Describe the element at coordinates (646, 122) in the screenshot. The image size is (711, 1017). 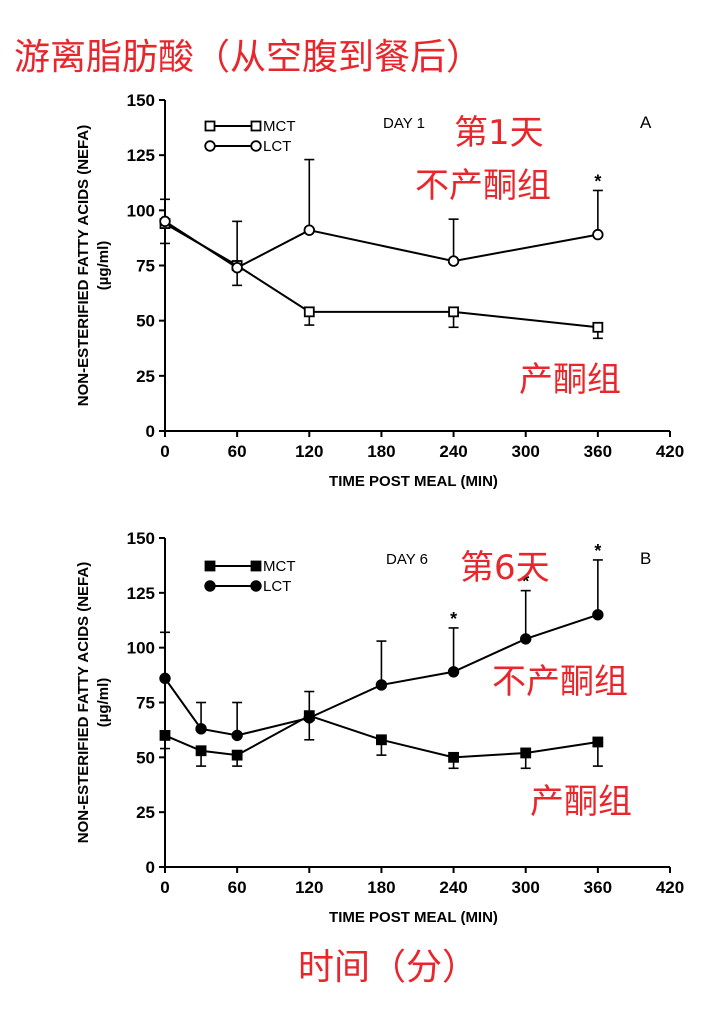
I see `panel-letter: A` at that location.